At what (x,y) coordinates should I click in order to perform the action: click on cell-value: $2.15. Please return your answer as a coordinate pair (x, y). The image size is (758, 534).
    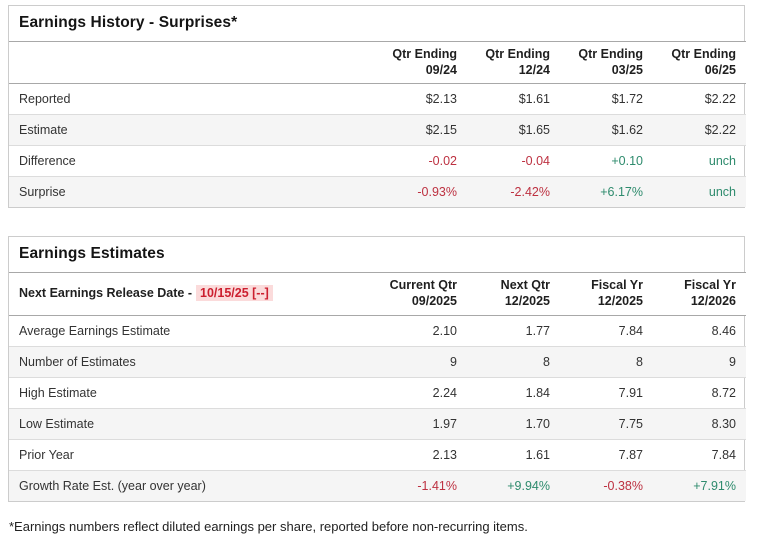
    Looking at the image, I should click on (441, 130).